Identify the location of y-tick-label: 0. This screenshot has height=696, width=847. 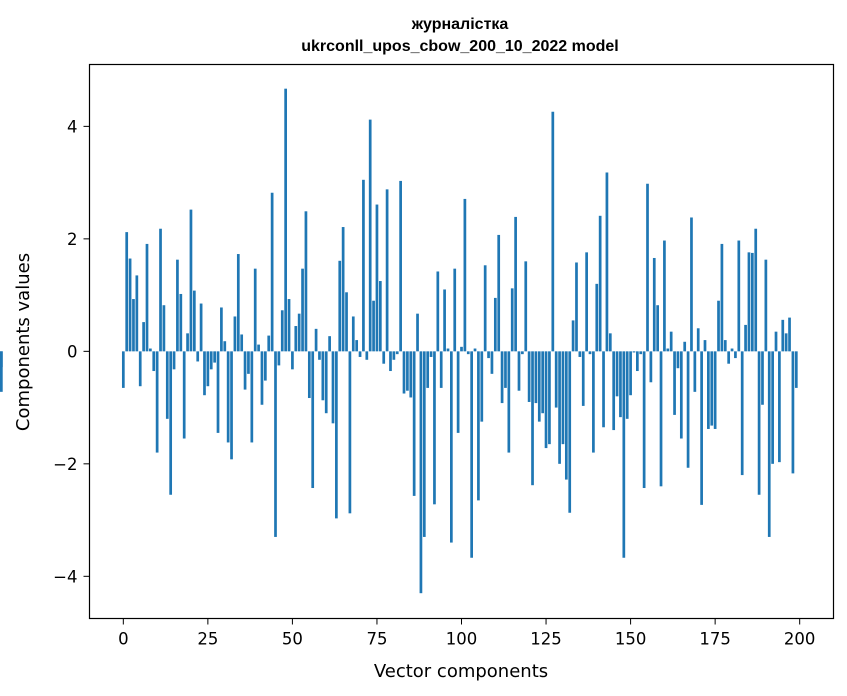
(72, 351).